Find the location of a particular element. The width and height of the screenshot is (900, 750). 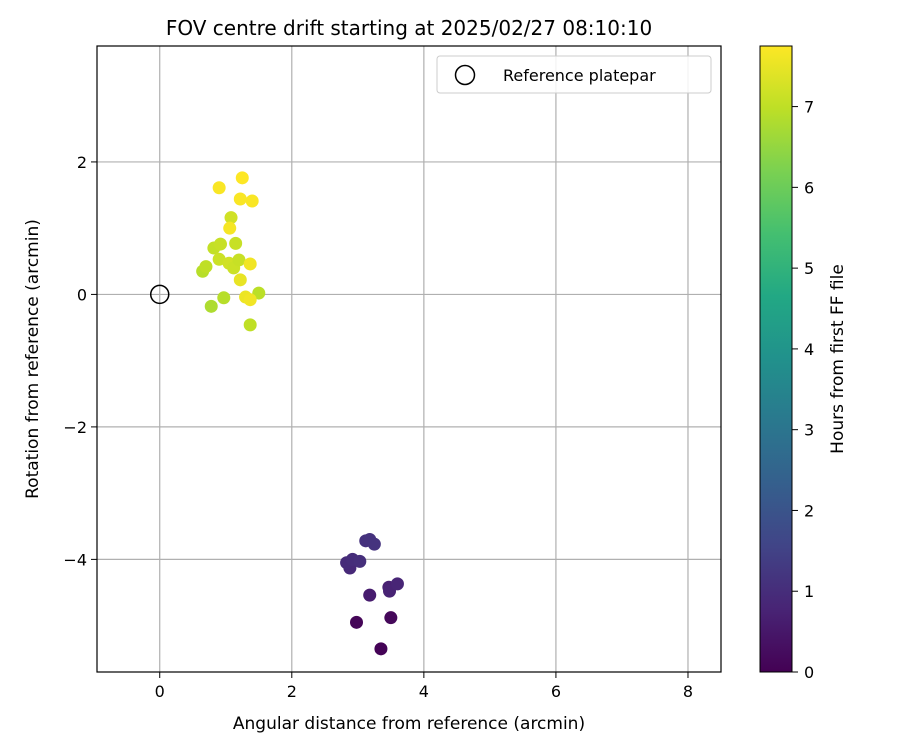

y-tick-label: 2 is located at coordinates (82, 162).